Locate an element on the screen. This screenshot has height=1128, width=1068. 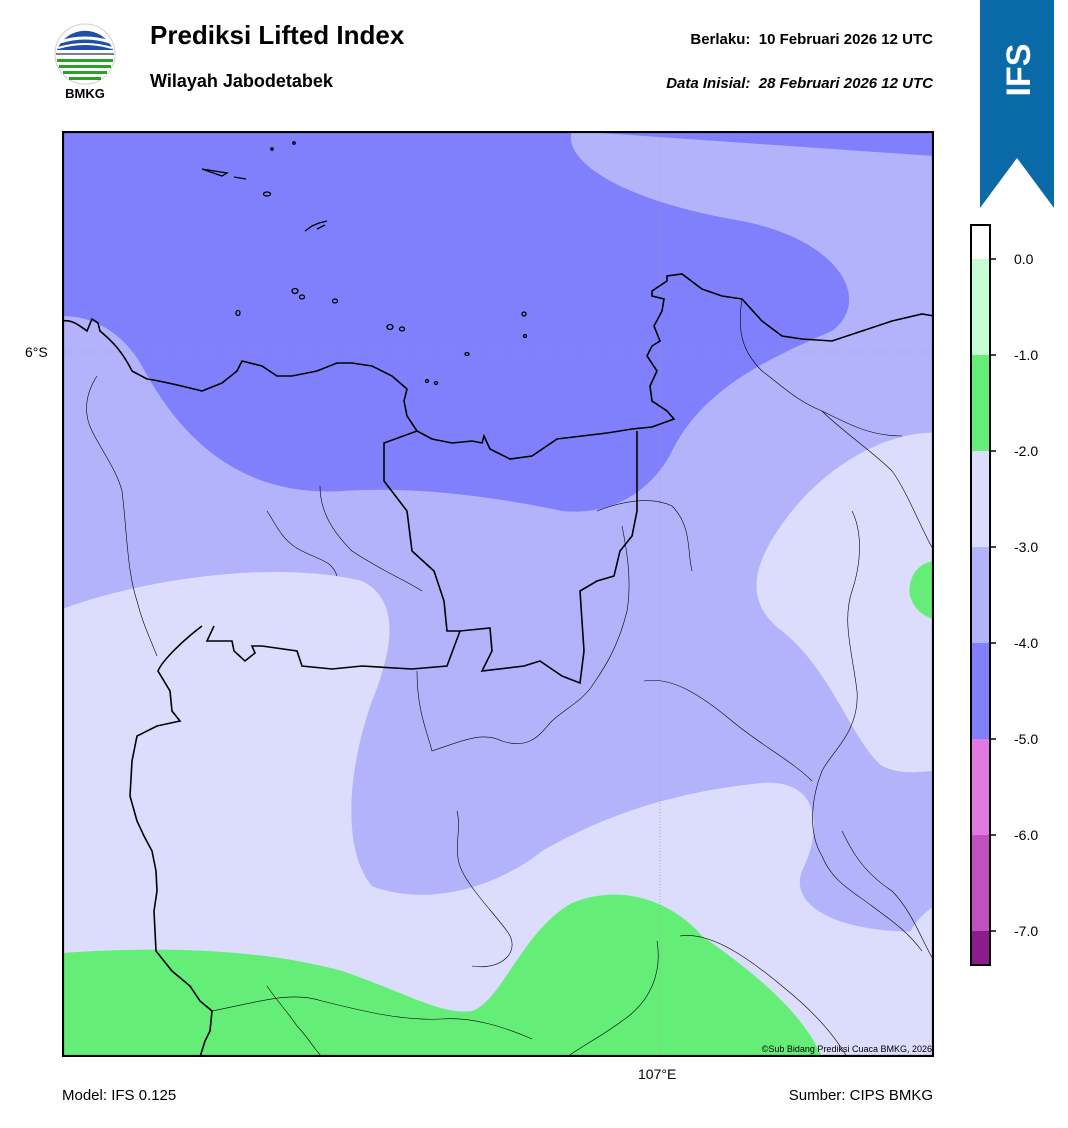
init-time: Data Inisial: 28 Februari 2026 12 UTC is located at coordinates (799, 83).